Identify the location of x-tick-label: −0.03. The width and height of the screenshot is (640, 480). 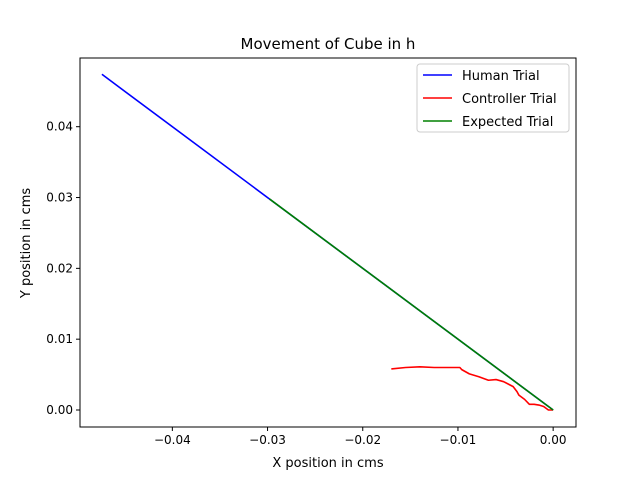
(267, 440).